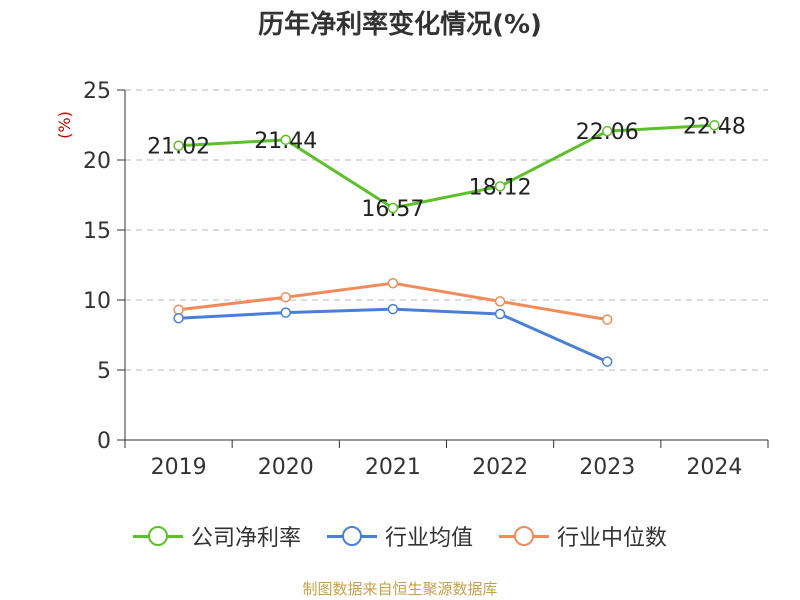 The width and height of the screenshot is (800, 600). Describe the element at coordinates (97, 91) in the screenshot. I see `y-tick-label: 25` at that location.